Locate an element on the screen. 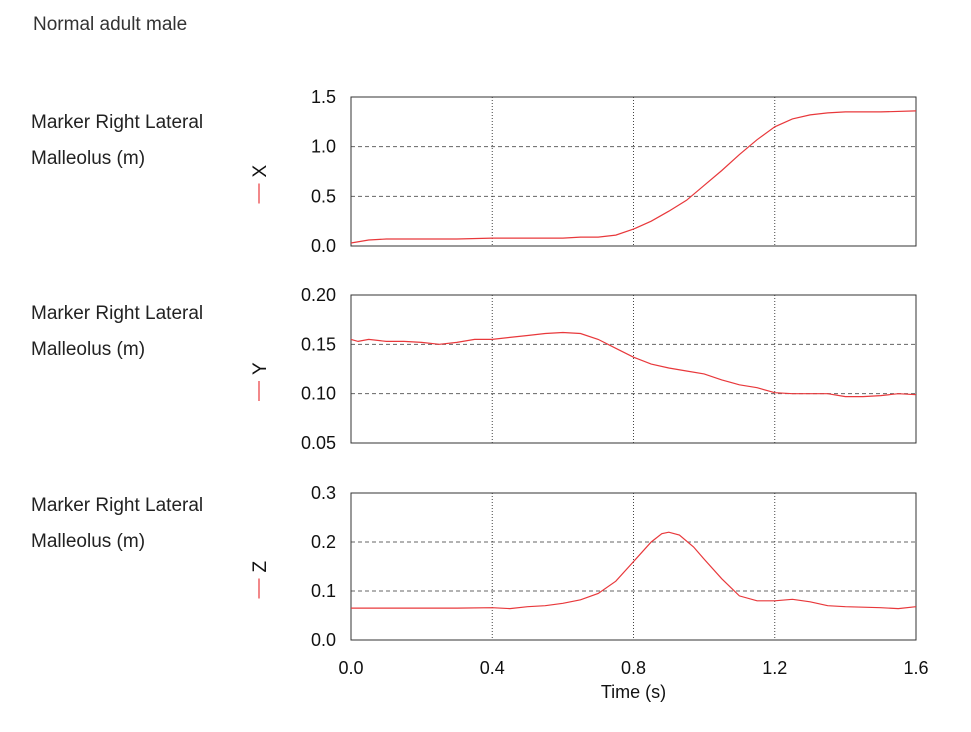 The image size is (971, 732). series-legend-x: X is located at coordinates (260, 184).